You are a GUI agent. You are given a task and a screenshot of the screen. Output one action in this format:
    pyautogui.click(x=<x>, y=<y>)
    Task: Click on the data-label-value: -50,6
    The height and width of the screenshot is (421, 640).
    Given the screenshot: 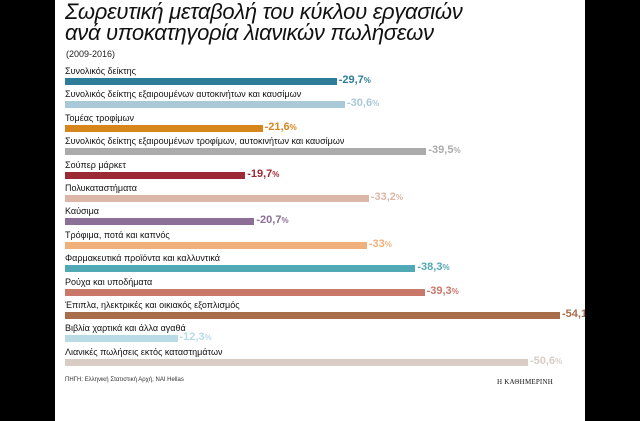 What is the action you would take?
    pyautogui.click(x=543, y=360)
    